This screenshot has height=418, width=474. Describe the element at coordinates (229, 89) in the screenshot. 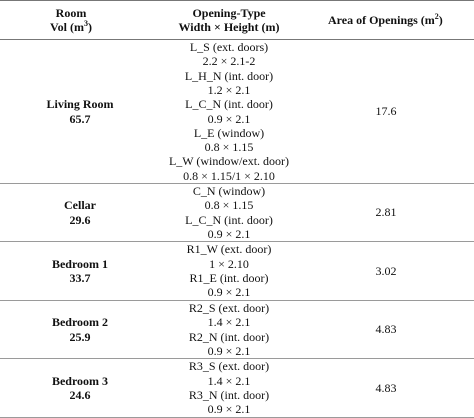

I see `opening-line: 1.2 × 2.1` at that location.